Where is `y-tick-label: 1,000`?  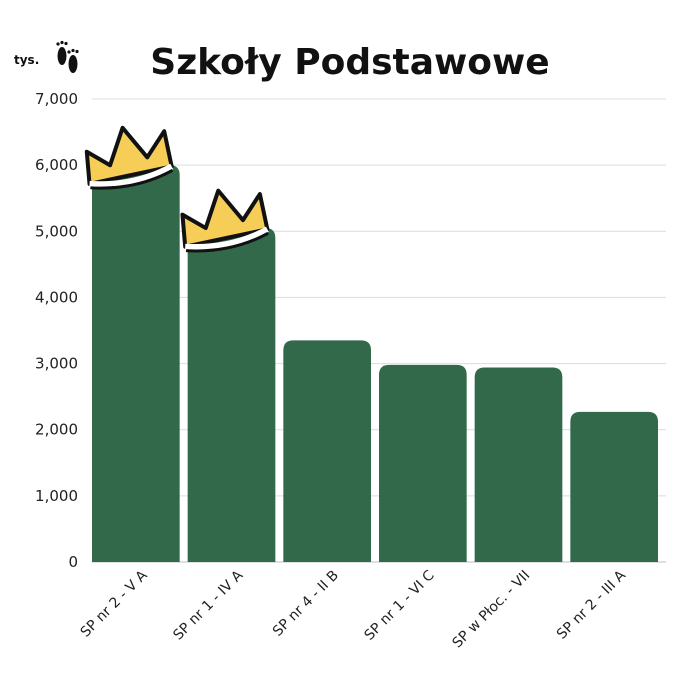
y-tick-label: 1,000 is located at coordinates (56, 496).